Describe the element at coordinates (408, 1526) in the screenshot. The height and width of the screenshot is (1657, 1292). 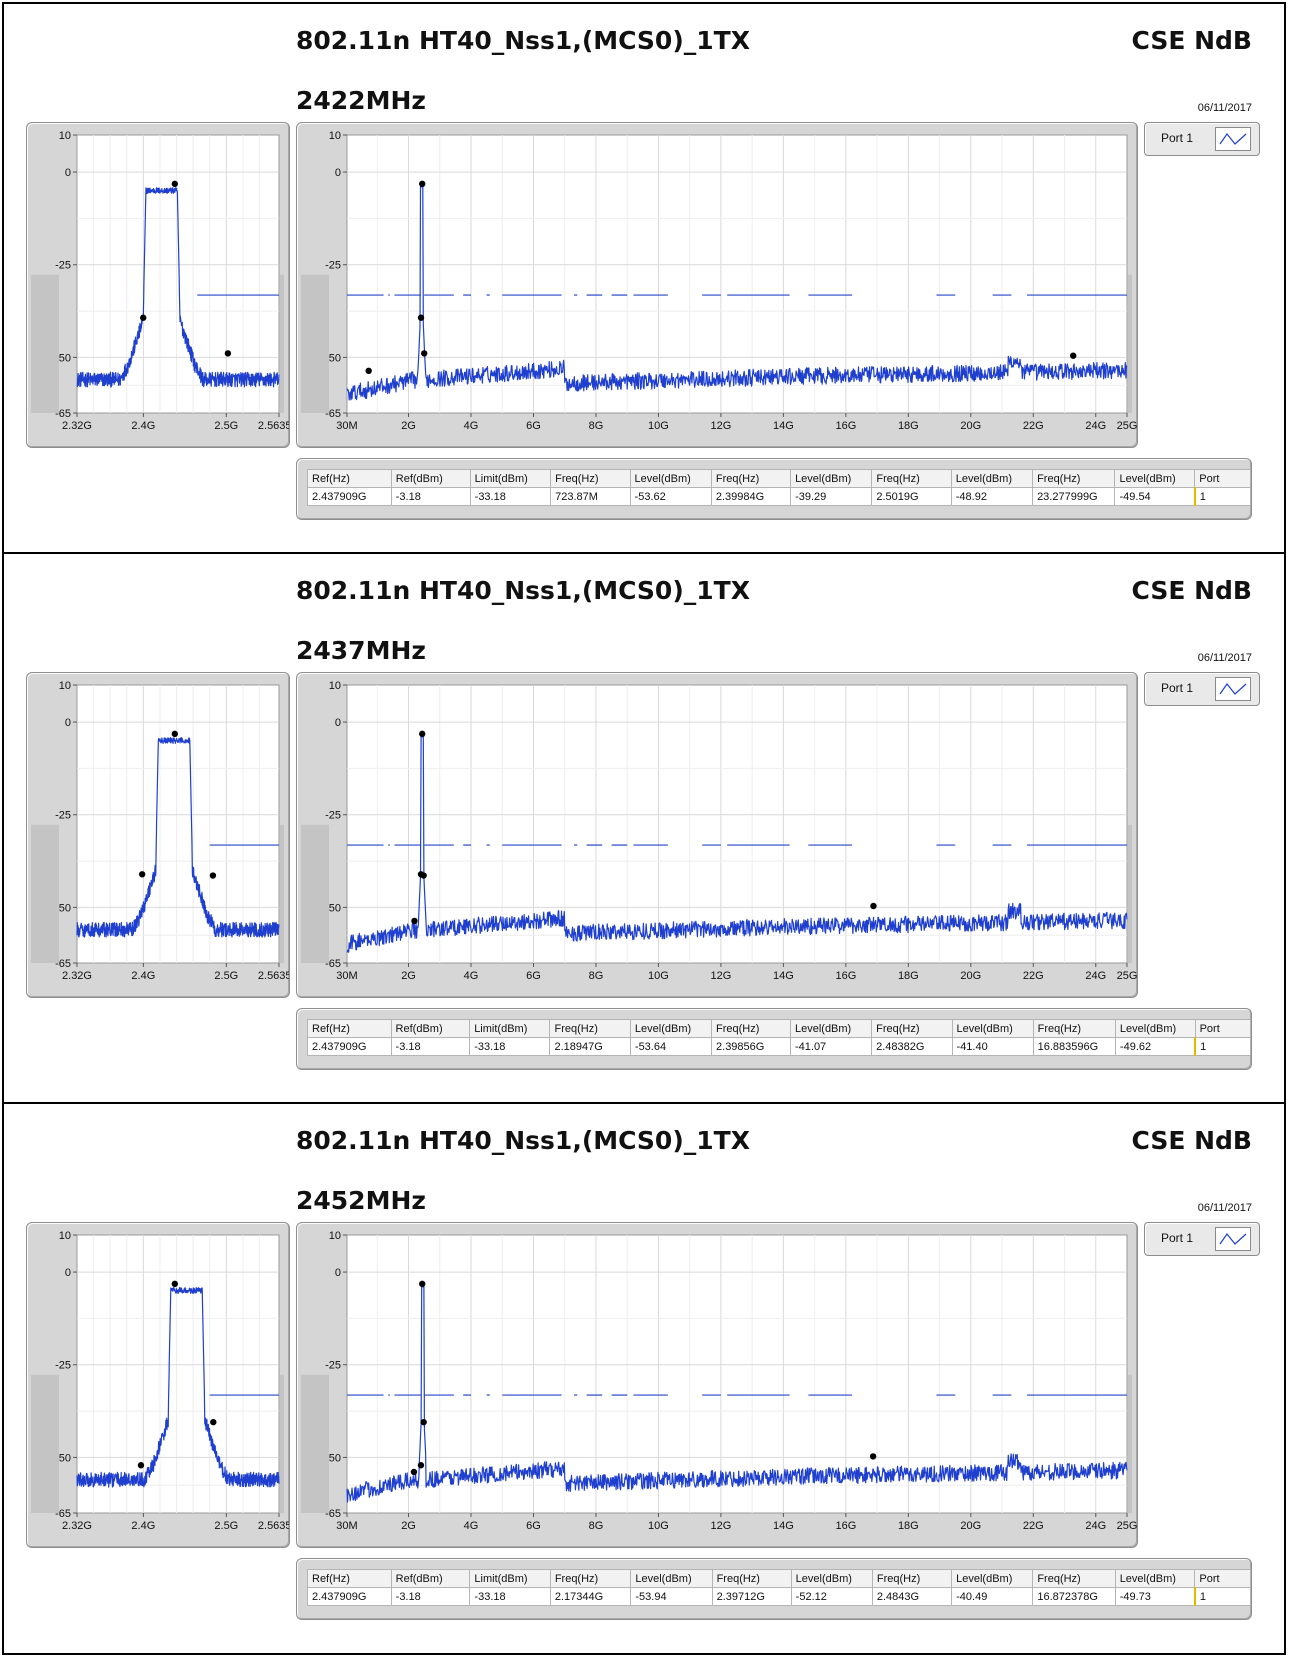
I see `x-tick-label: 2G` at that location.